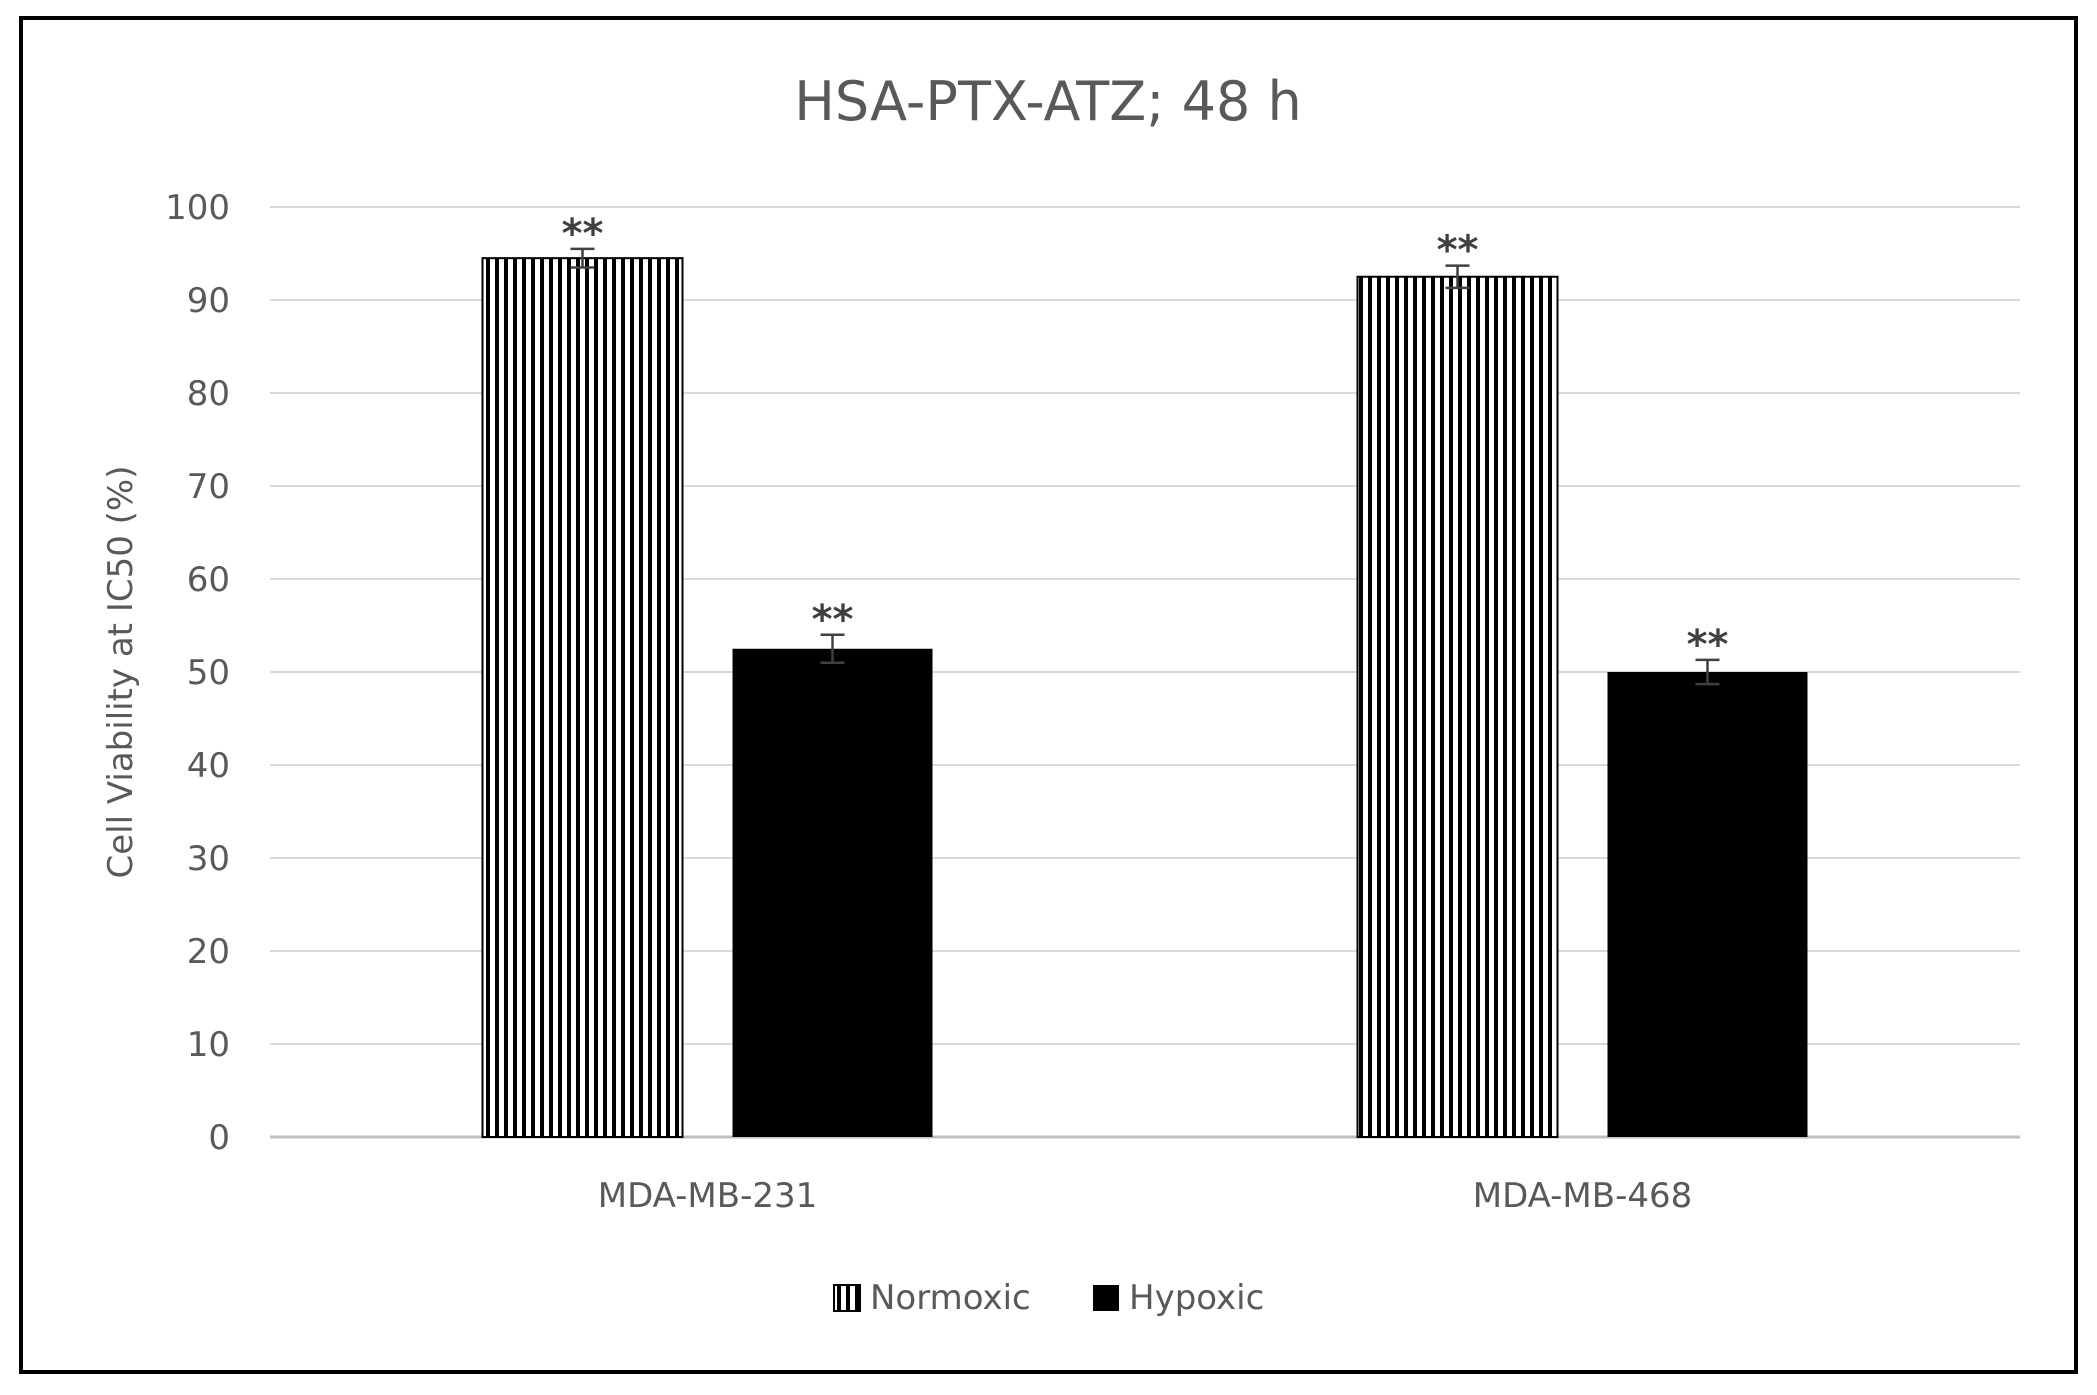 Image resolution: width=2097 pixels, height=1395 pixels. I want to click on y-tick-label: 20, so click(208, 952).